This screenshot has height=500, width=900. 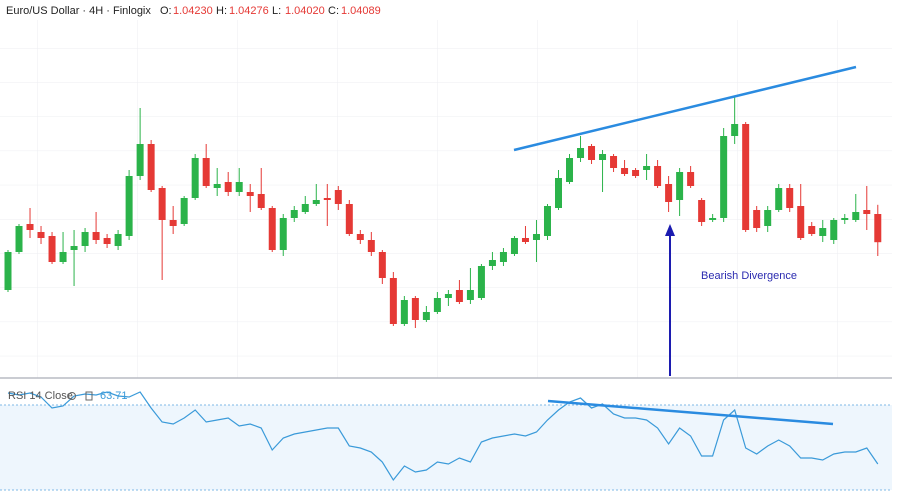 What do you see at coordinates (305, 11) in the screenshot?
I see `ohlc-value: 1.04020` at bounding box center [305, 11].